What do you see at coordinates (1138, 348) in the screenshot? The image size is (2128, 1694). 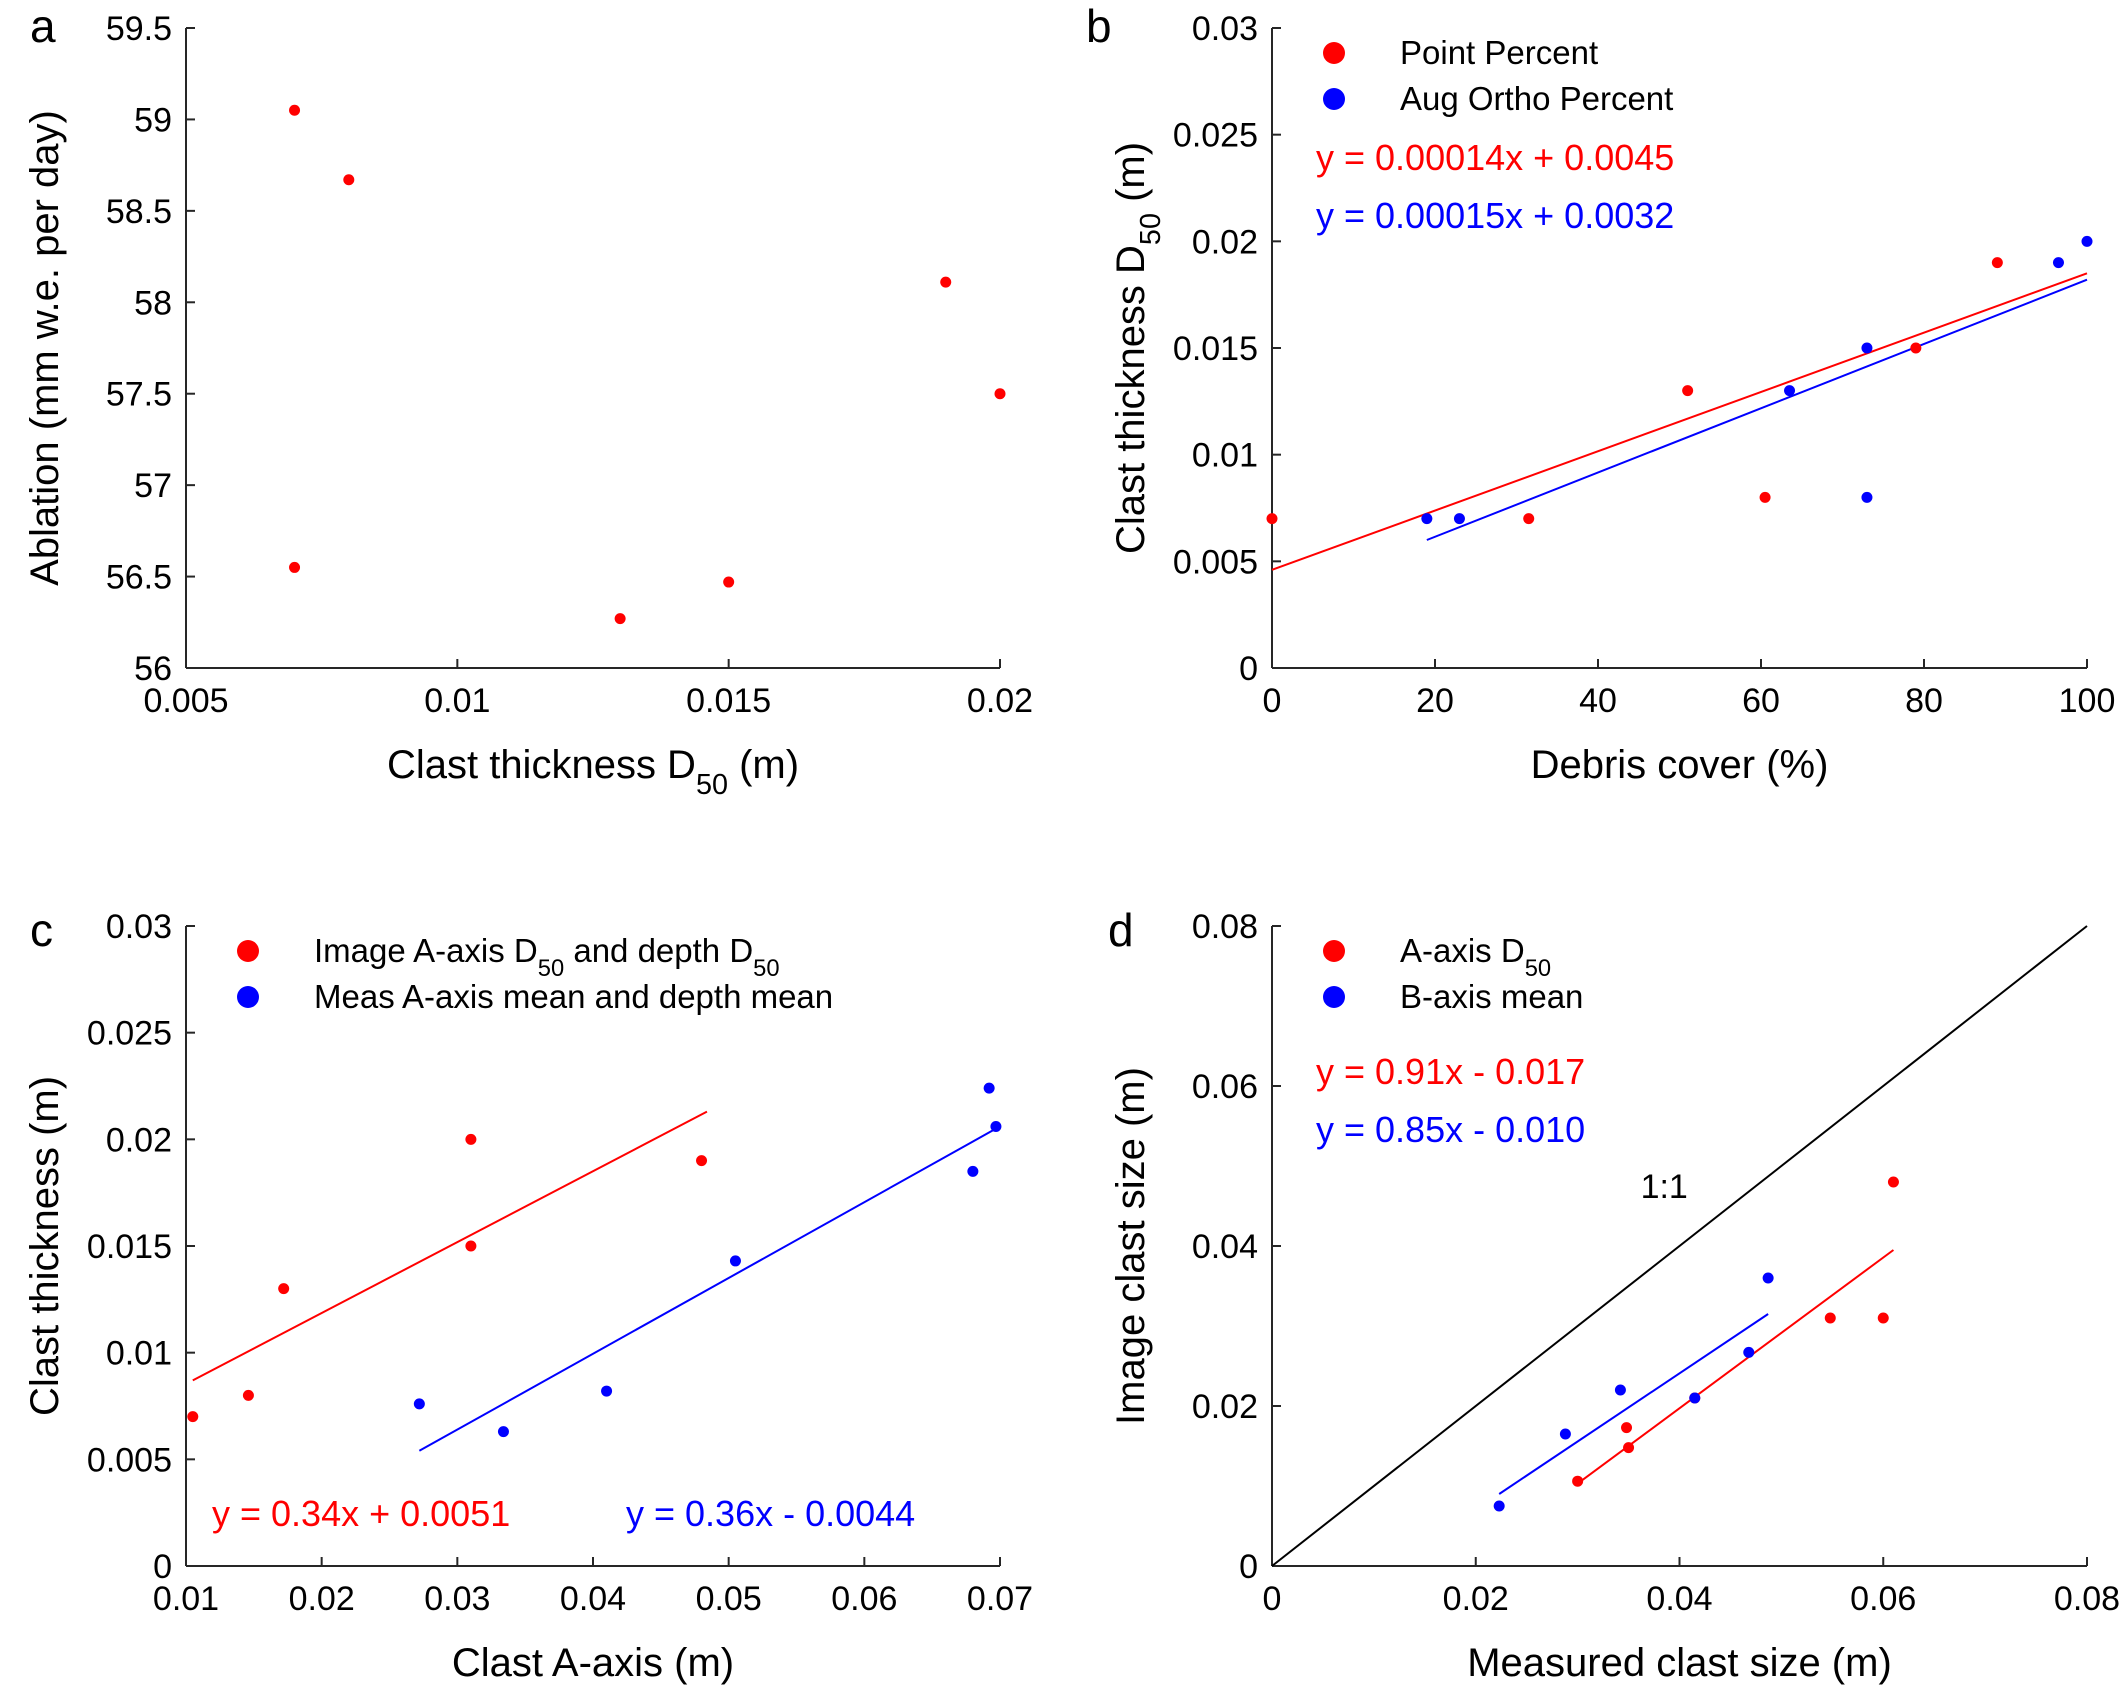 I see `y-axis-label: Clast thickness D50 (m)` at bounding box center [1138, 348].